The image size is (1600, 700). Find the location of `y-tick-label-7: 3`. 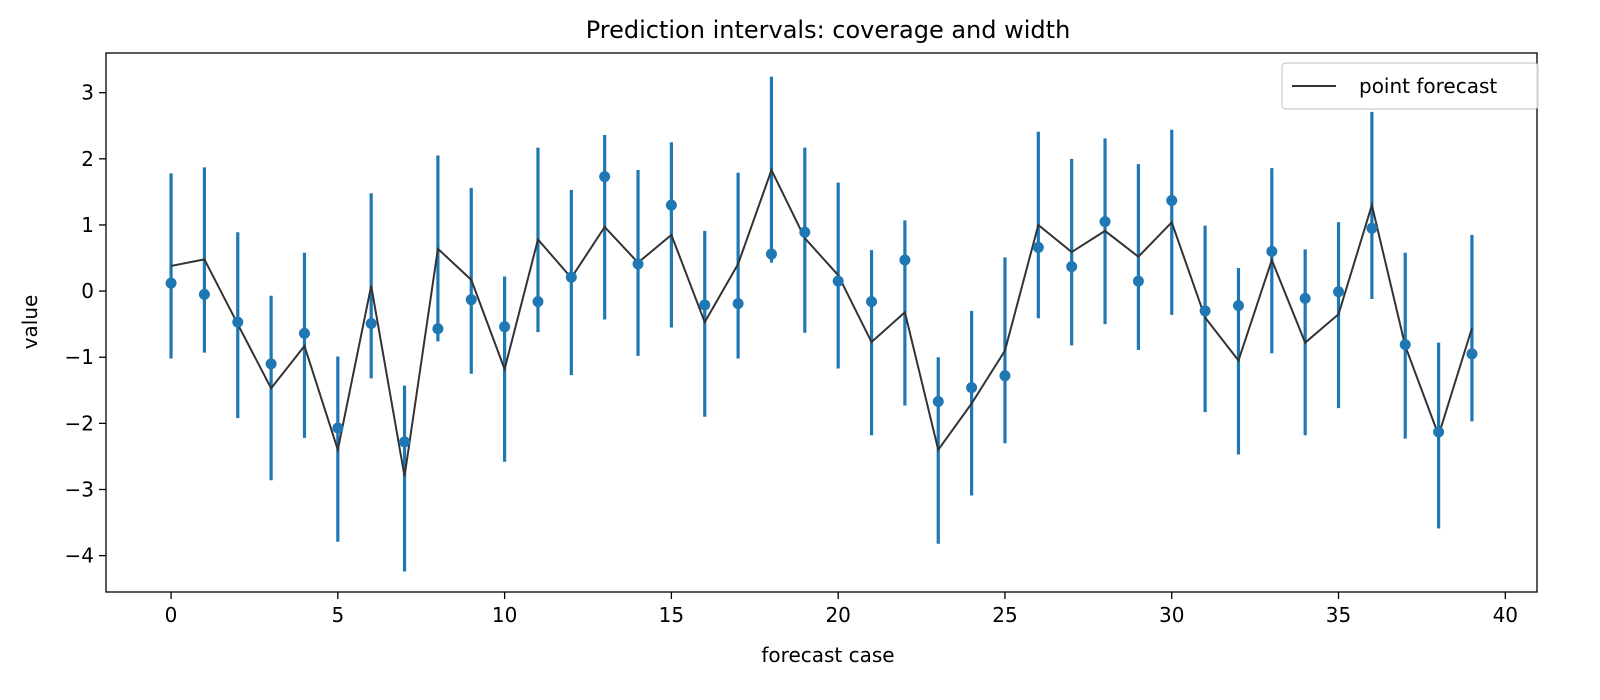

y-tick-label-7: 3 is located at coordinates (87, 93).